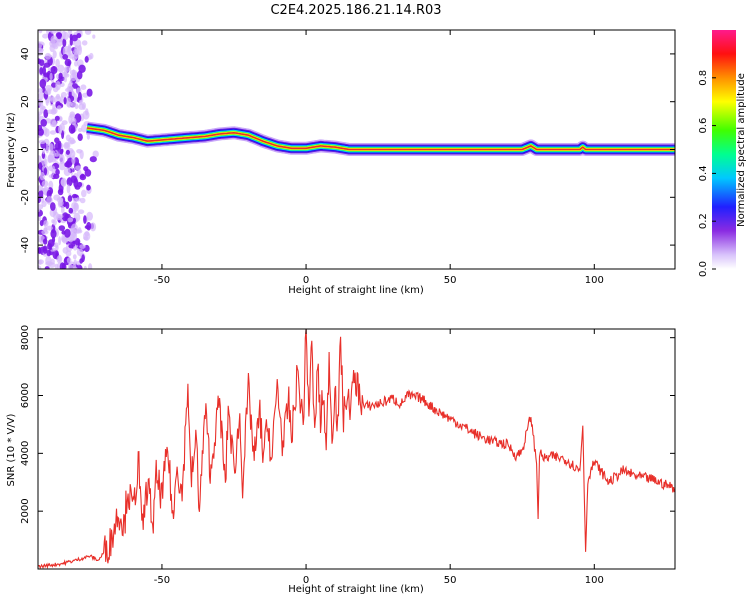 The image size is (750, 604). I want to click on snr-y-axis-label: SNR (10 * V/V), so click(11, 449).